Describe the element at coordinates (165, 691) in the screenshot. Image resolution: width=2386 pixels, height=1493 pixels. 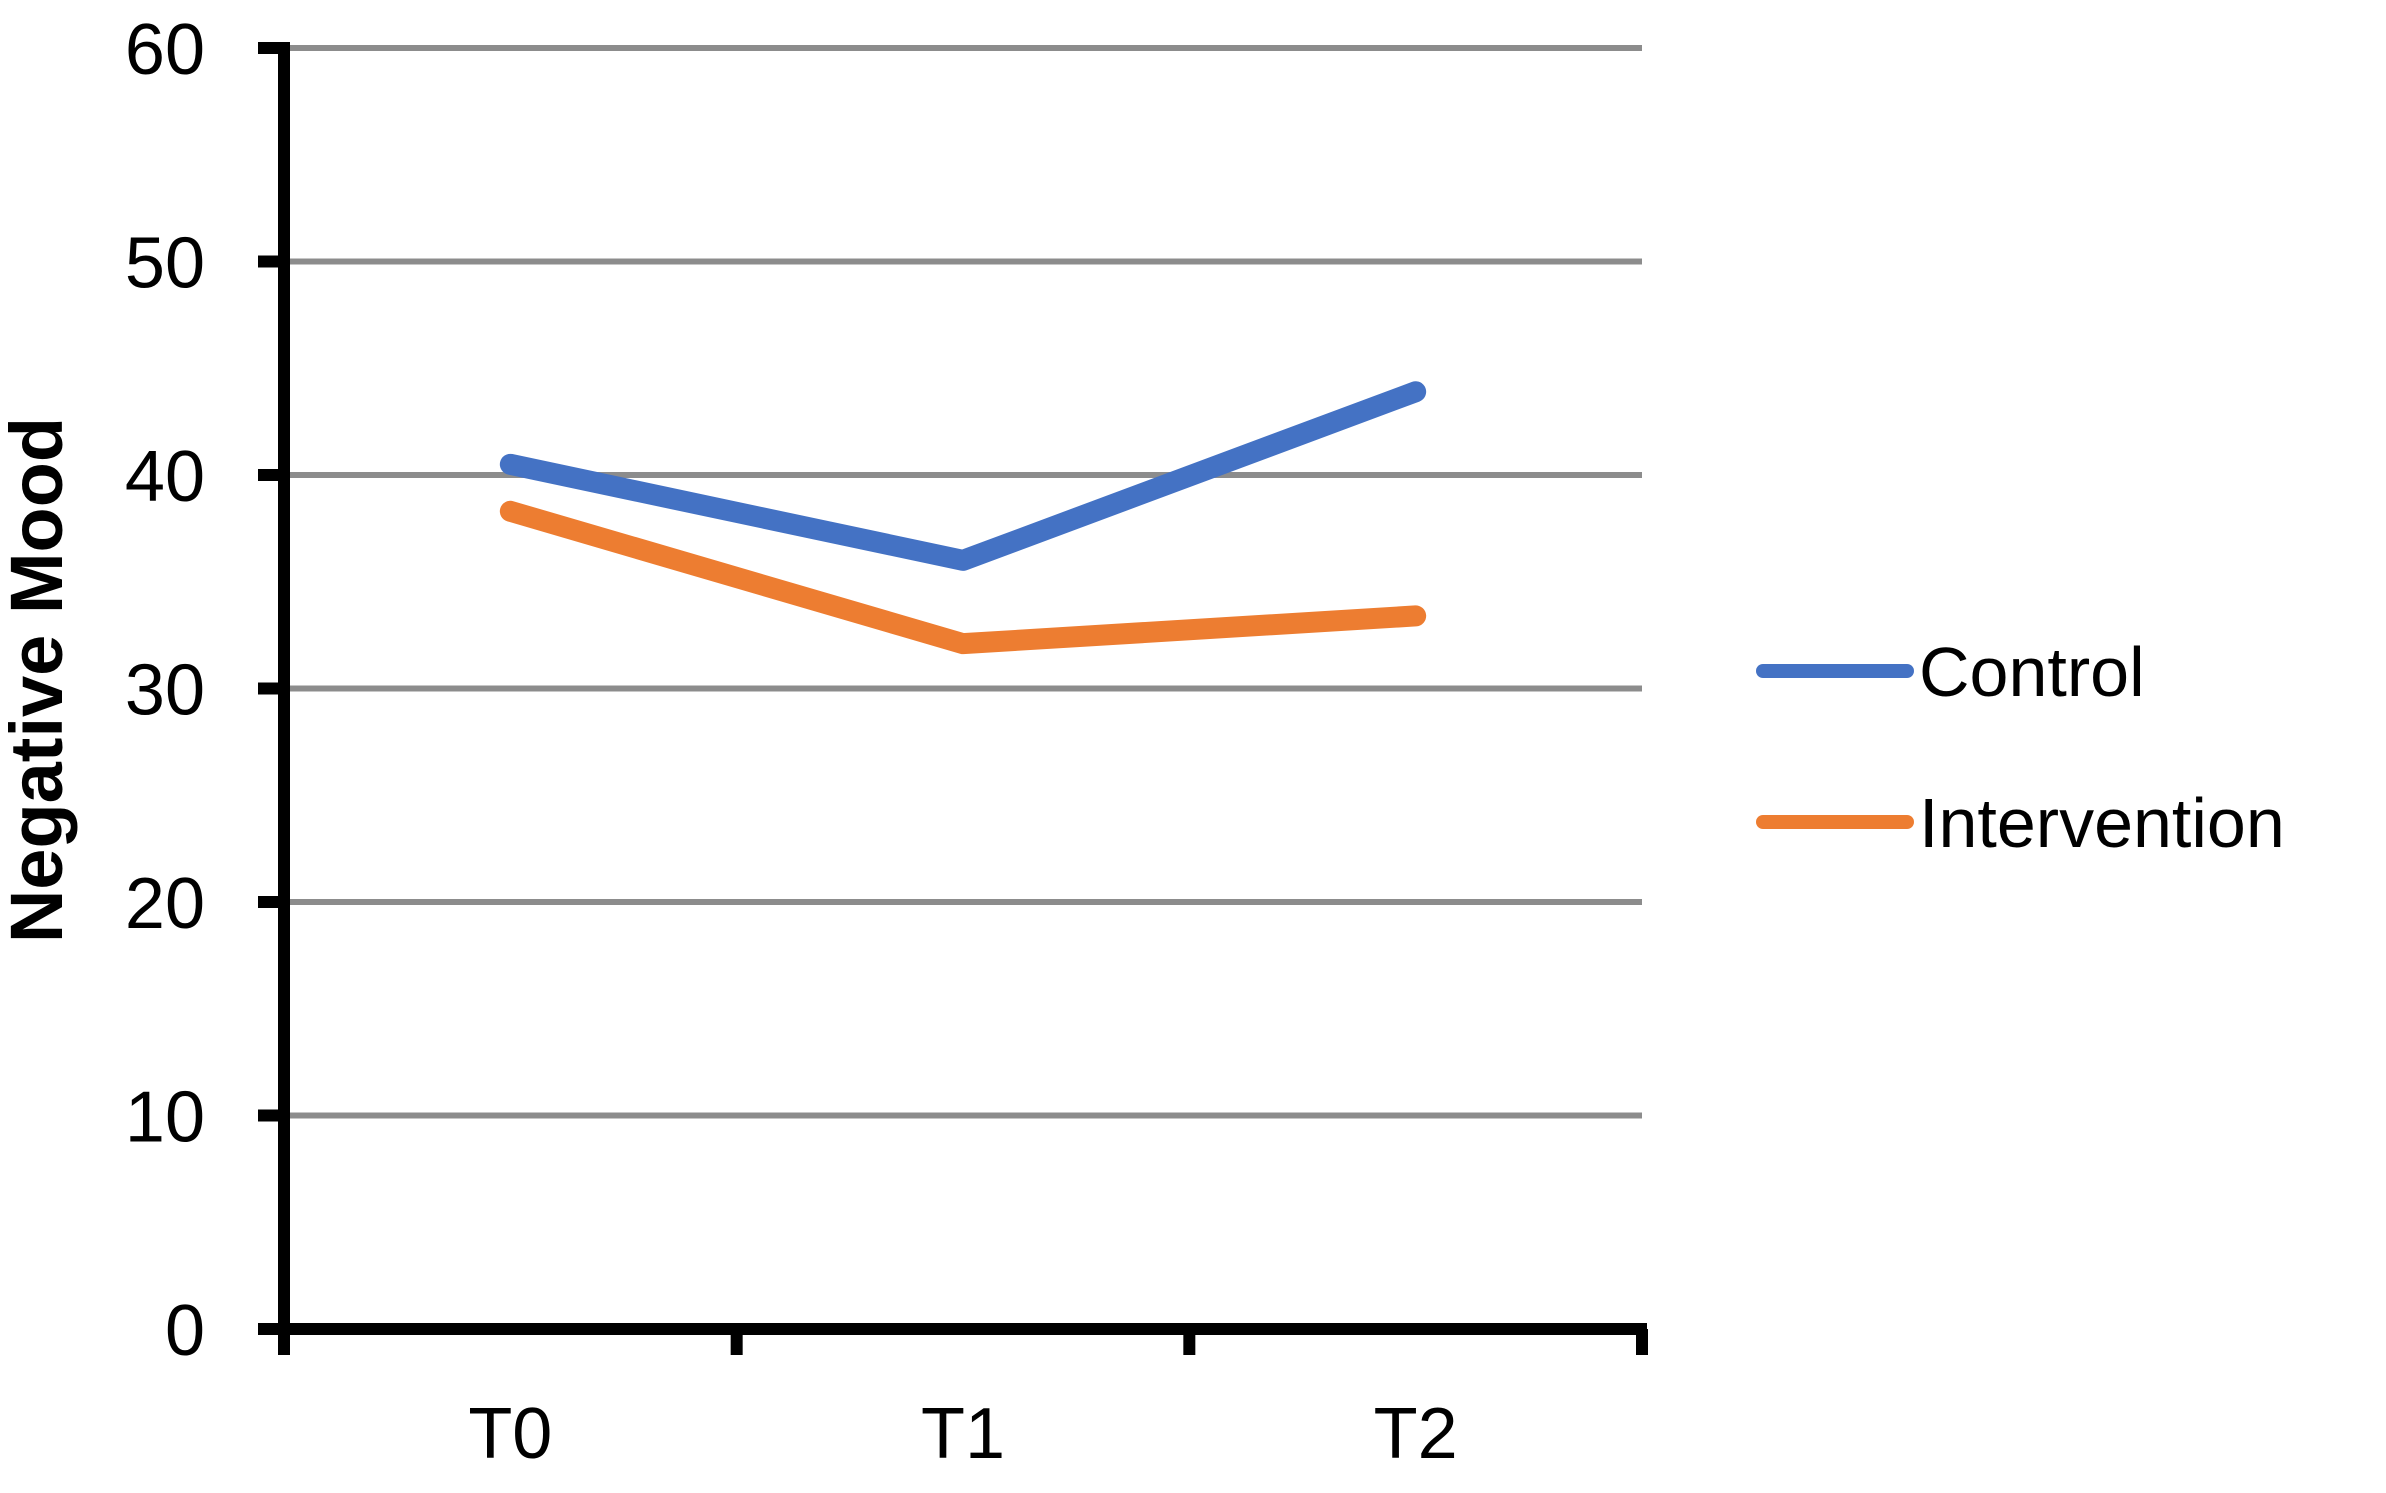
I see `y-tick-label: 30` at that location.